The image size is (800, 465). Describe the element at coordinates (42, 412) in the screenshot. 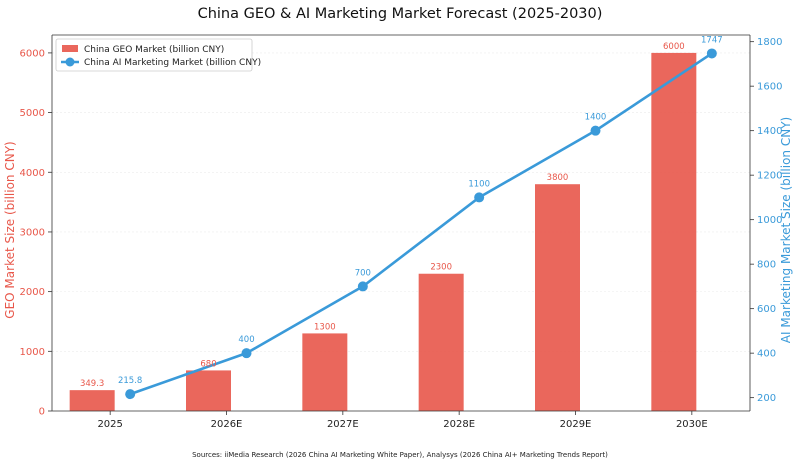

I see `y-left-tick-label: 0` at that location.